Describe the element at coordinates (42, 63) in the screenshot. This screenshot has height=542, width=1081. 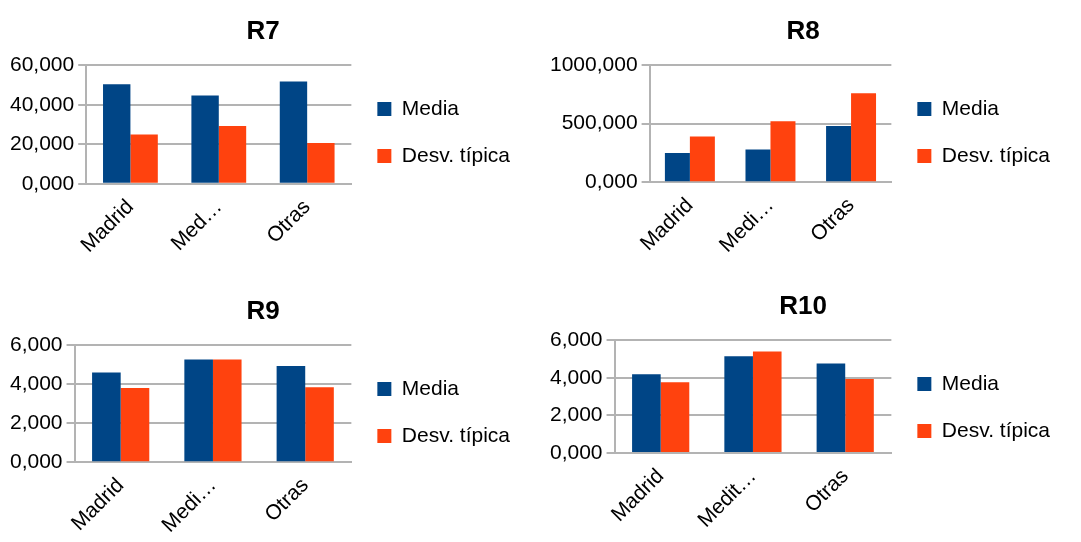
I see `y-tick-label: 60,000` at that location.